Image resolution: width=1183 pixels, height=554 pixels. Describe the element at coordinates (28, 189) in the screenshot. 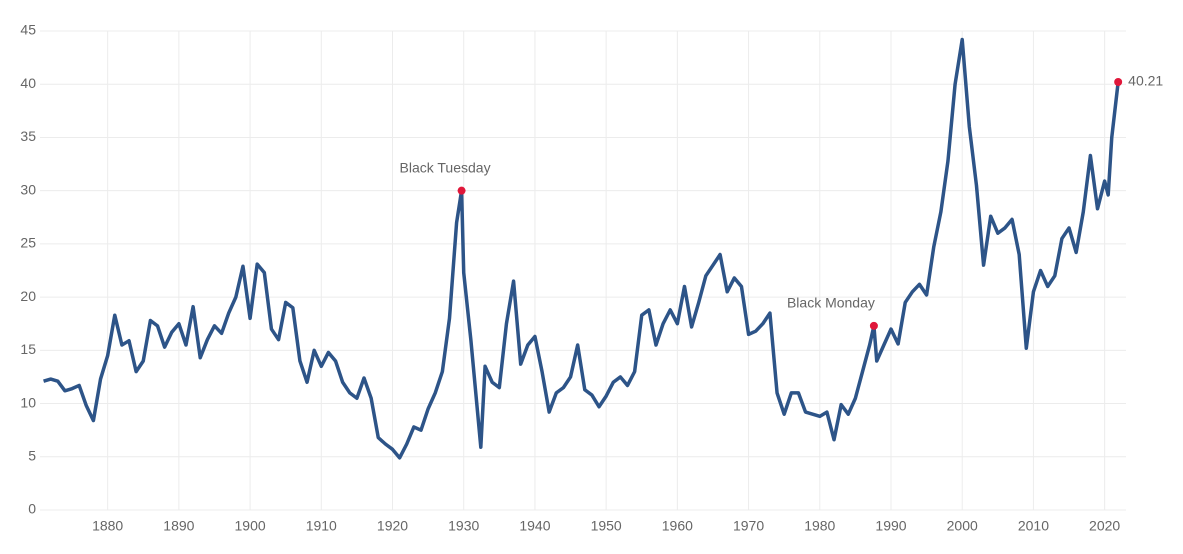

I see `y-tick-label: 30` at that location.